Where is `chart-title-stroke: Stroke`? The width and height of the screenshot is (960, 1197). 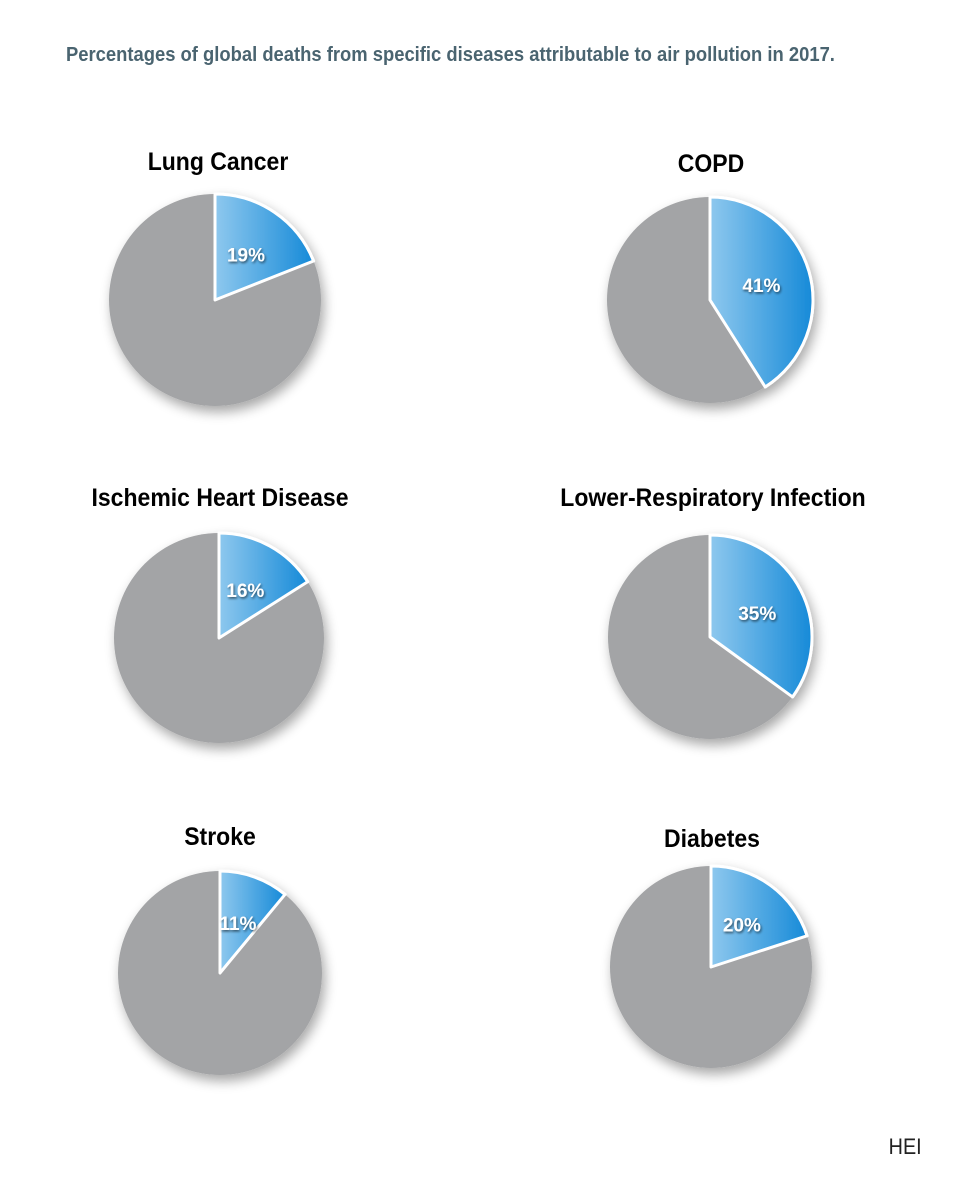
chart-title-stroke: Stroke is located at coordinates (220, 837).